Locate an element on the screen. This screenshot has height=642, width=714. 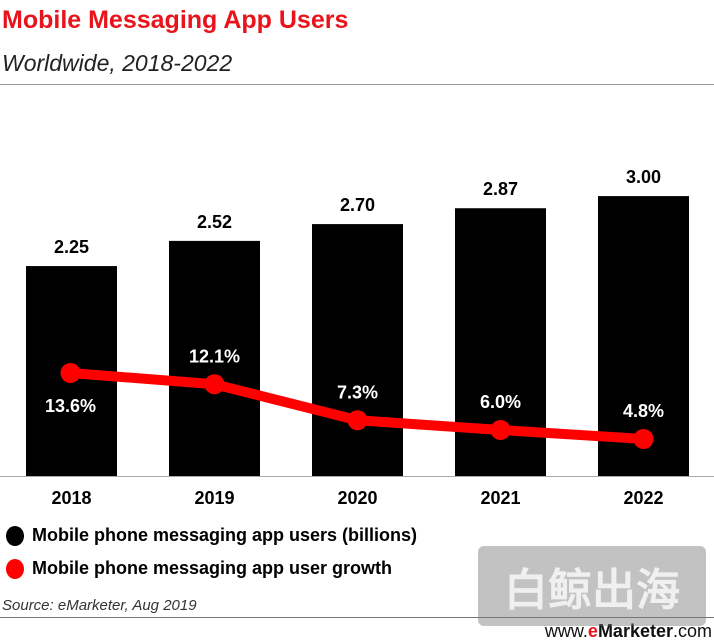
x-tick-label: 2020 is located at coordinates (357, 498).